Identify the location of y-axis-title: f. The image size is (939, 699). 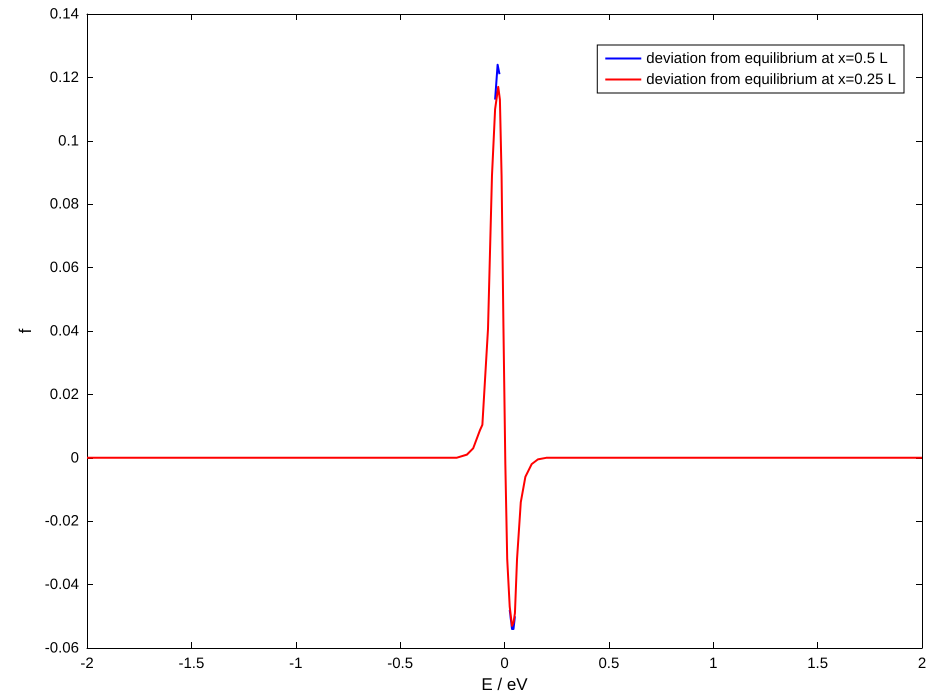
(25, 331).